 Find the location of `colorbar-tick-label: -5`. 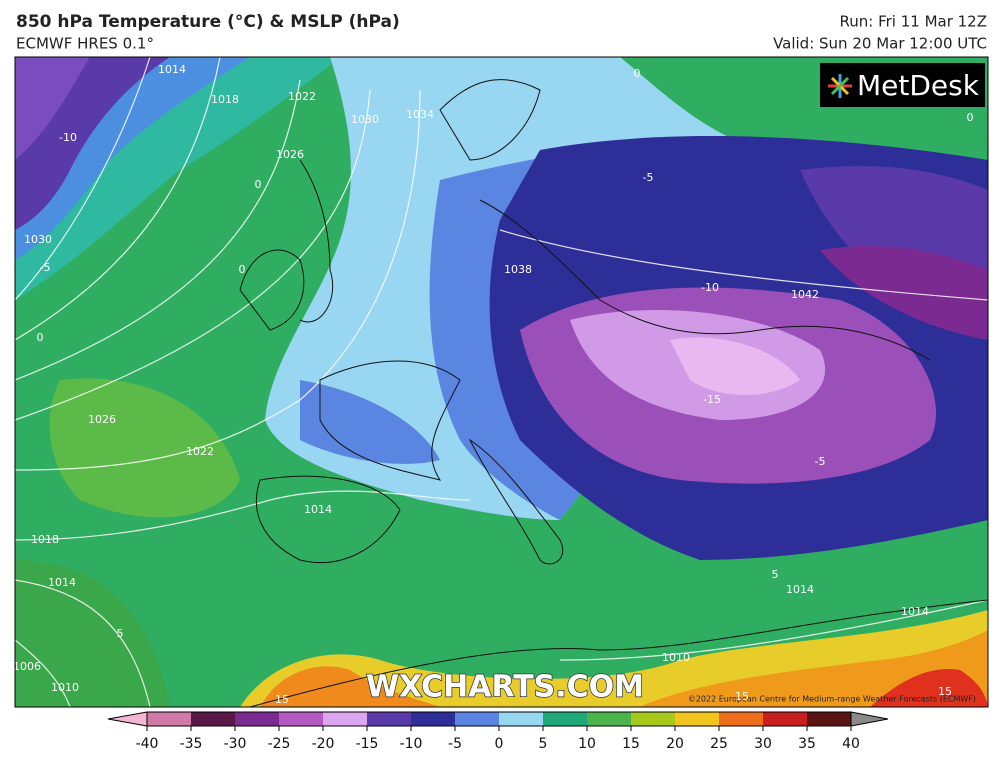

colorbar-tick-label: -5 is located at coordinates (455, 744).